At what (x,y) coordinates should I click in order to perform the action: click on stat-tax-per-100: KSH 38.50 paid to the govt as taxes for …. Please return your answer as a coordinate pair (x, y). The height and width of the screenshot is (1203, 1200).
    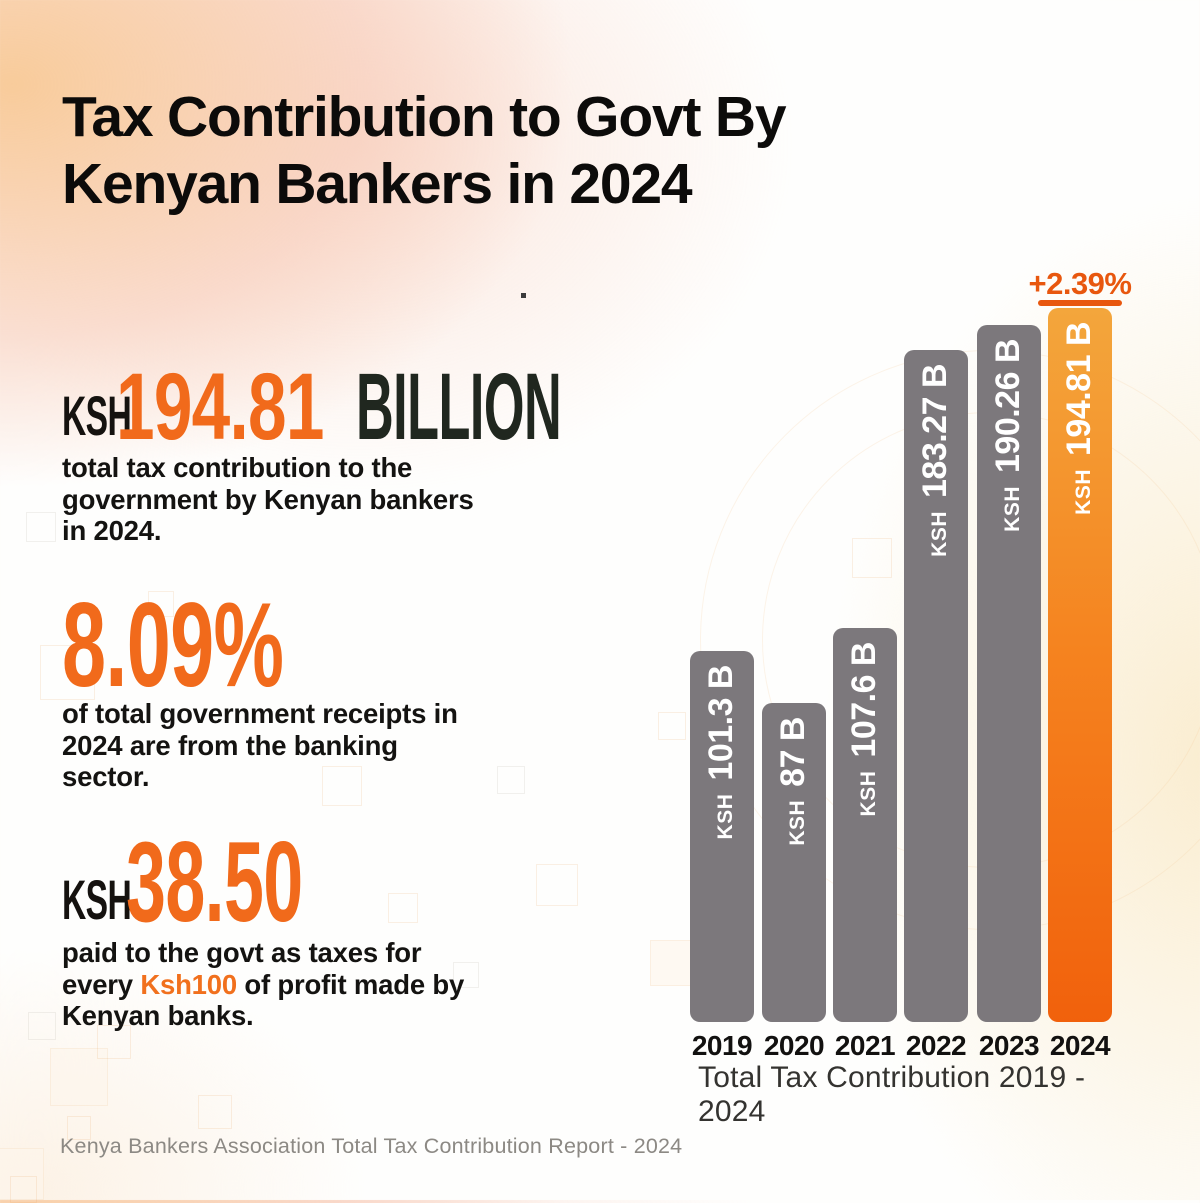
    Looking at the image, I should click on (271, 927).